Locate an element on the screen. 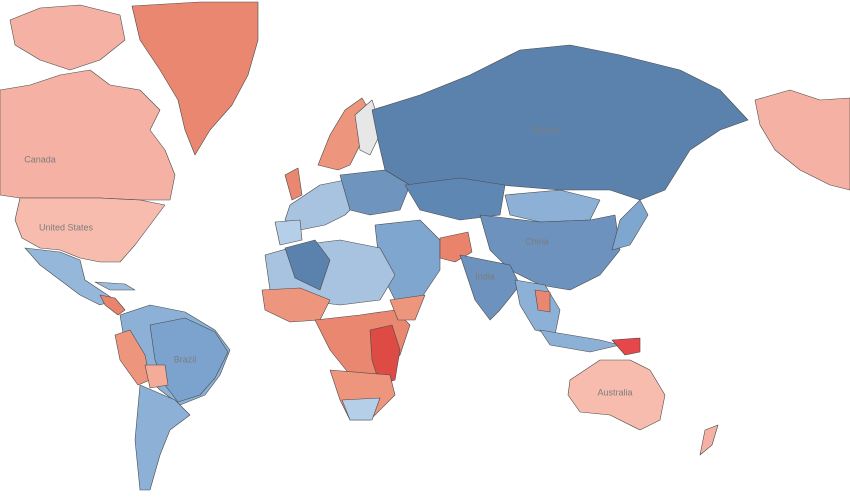 Image resolution: width=850 pixels, height=501 pixels. india is located at coordinates (490, 287).